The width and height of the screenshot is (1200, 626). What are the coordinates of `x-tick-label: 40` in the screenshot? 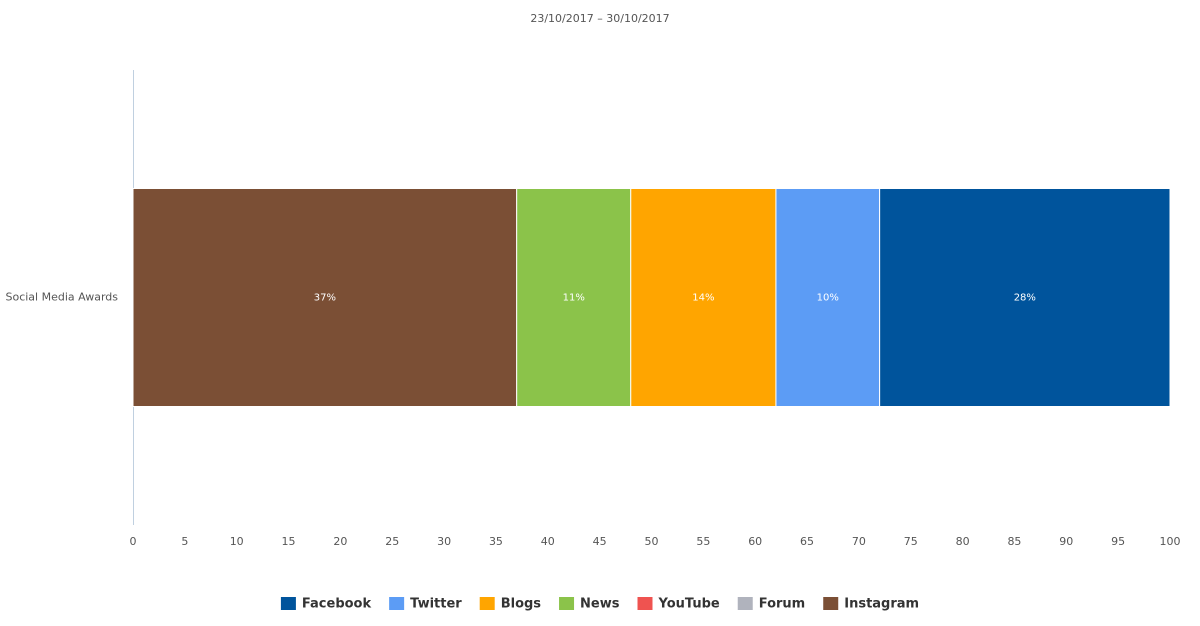 It's located at (548, 541).